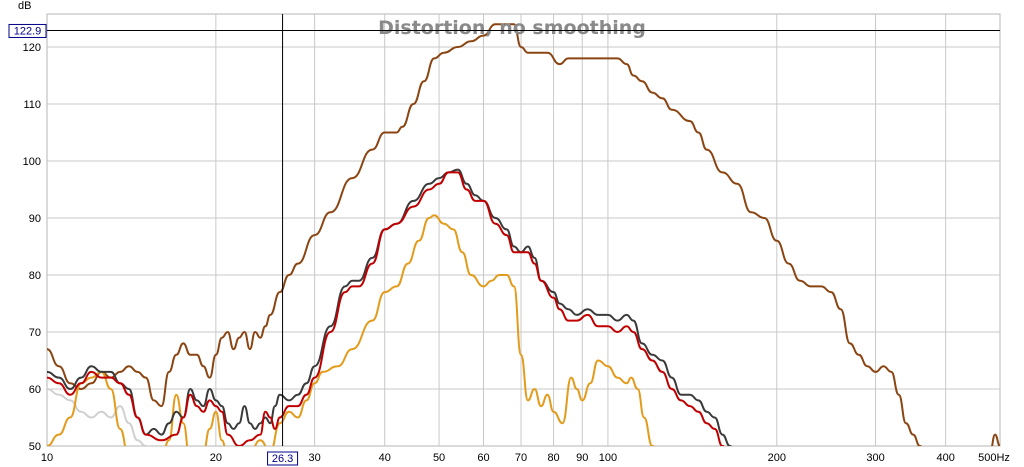  I want to click on x-tick-label: 80, so click(553, 458).